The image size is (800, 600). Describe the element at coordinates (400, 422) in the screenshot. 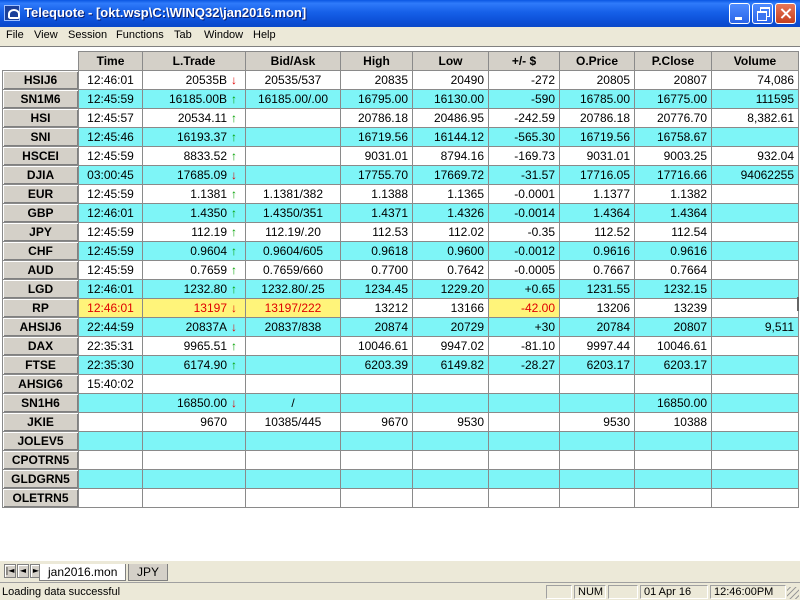

I see `table-row: JKIE 9670 10385/445 9670 9530 9530 10388` at that location.